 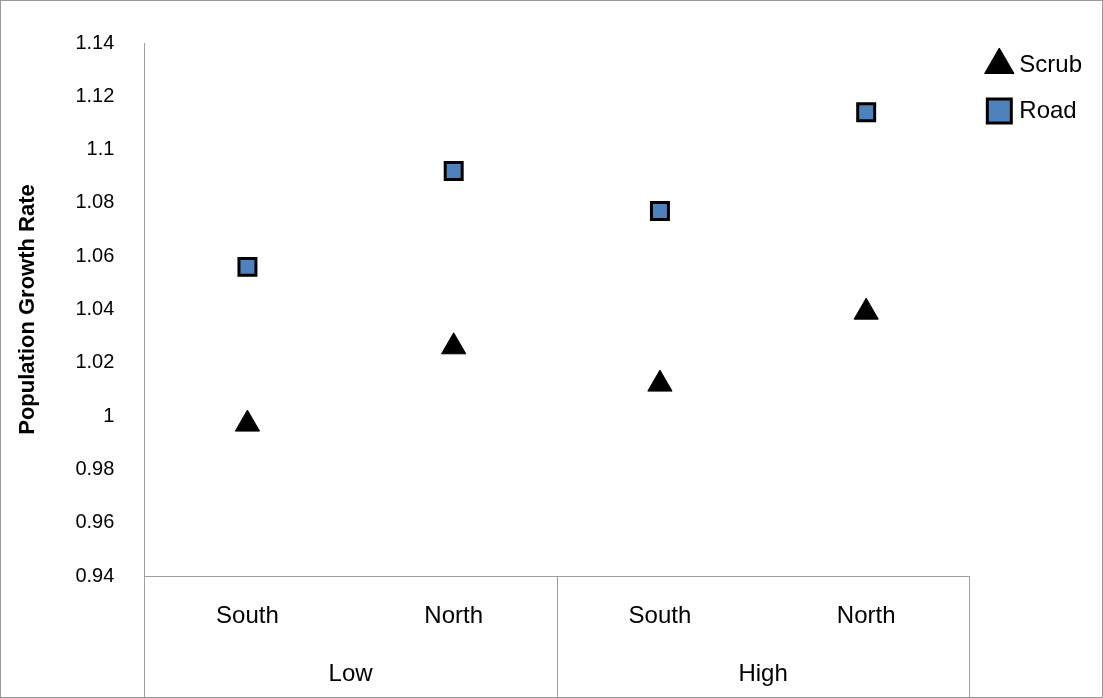 I want to click on text: High, so click(x=763, y=672).